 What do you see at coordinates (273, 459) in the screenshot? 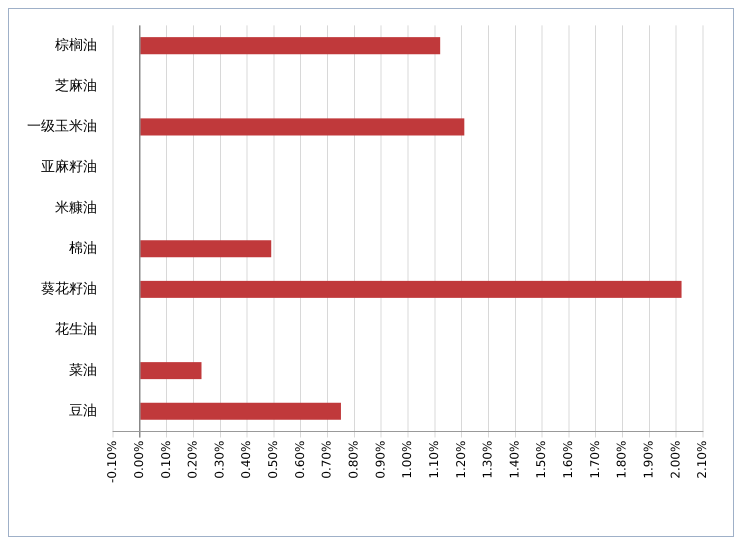
I see `x-tick-label: 0.50%` at bounding box center [273, 459].